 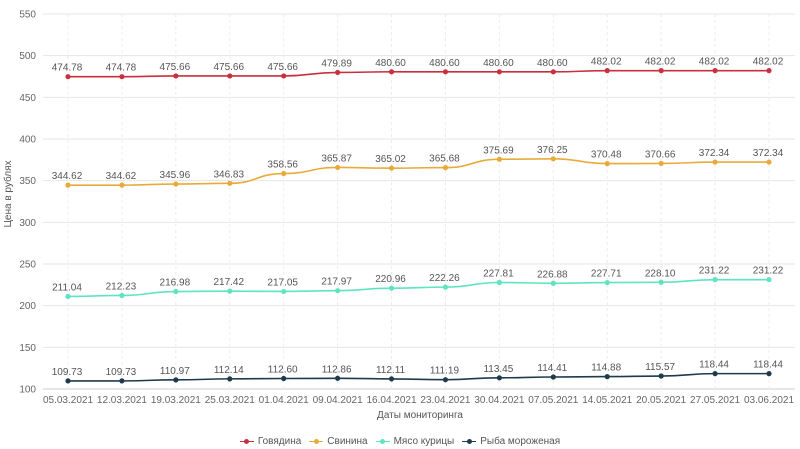 I want to click on legend-swatch, so click(x=246, y=441).